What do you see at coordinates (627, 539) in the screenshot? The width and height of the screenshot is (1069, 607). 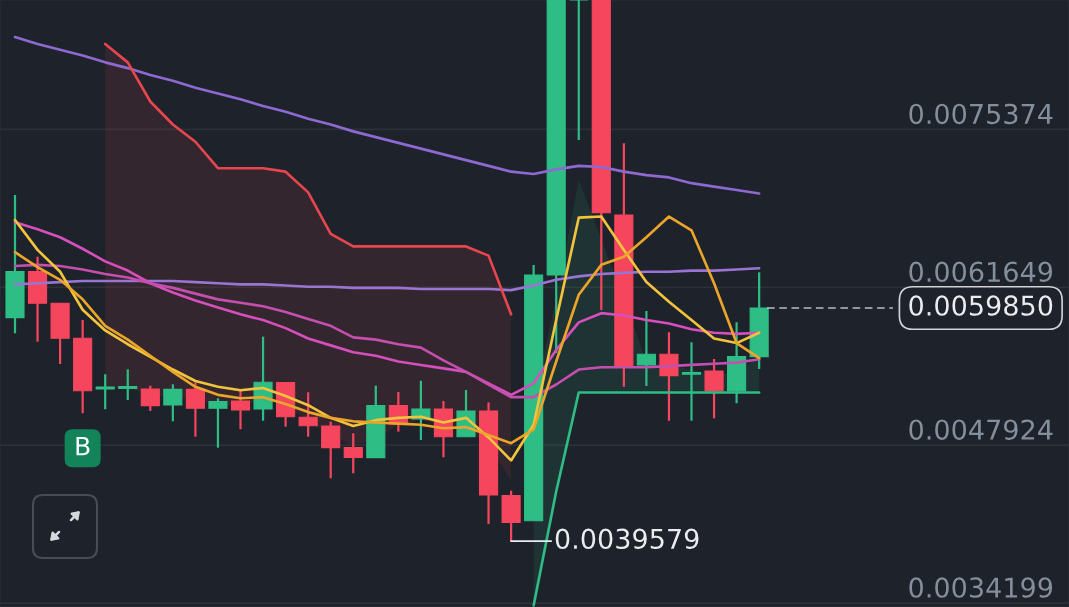 I see `annotation: 0.0039579` at bounding box center [627, 539].